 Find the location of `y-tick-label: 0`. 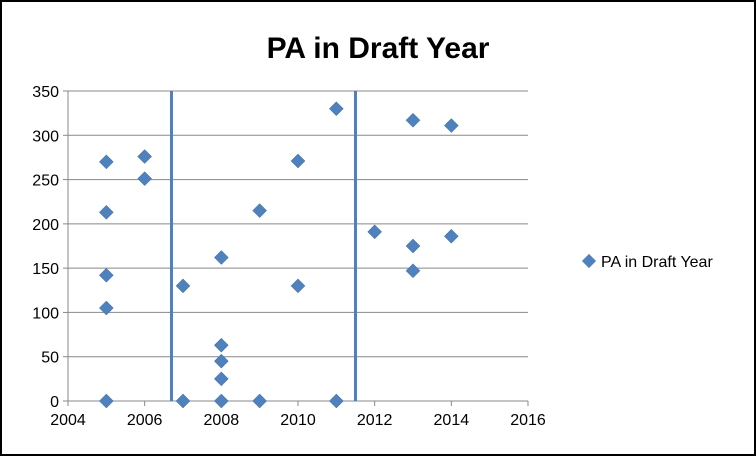

y-tick-label: 0 is located at coordinates (54, 402).